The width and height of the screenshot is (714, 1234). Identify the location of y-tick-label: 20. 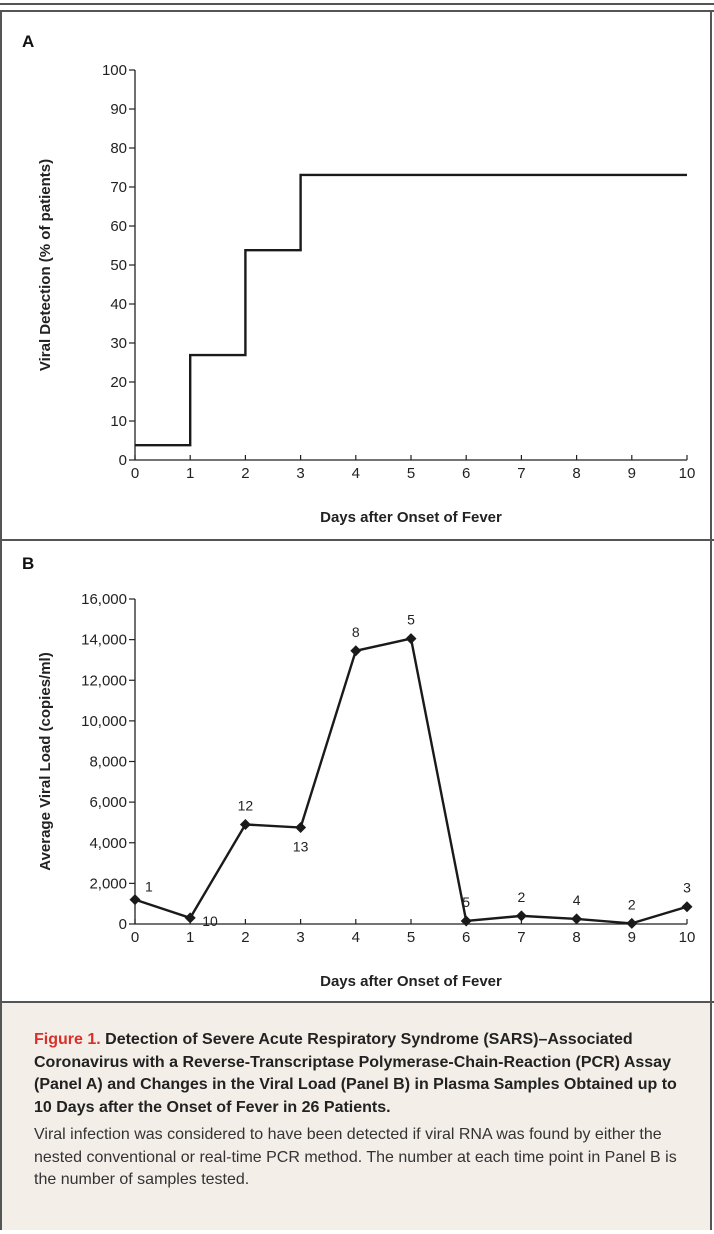
(118, 382).